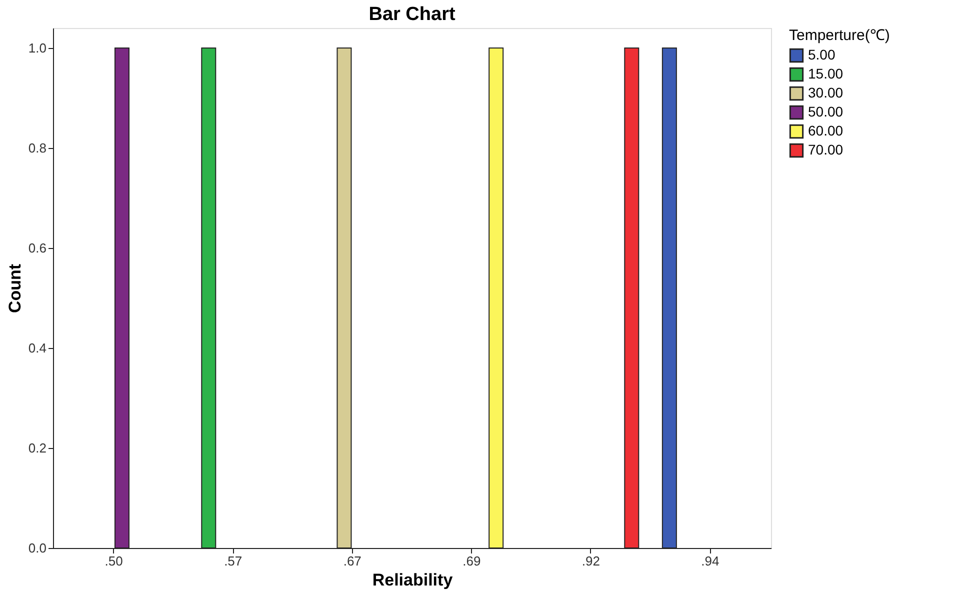  I want to click on legend-label: 50.00, so click(826, 112).